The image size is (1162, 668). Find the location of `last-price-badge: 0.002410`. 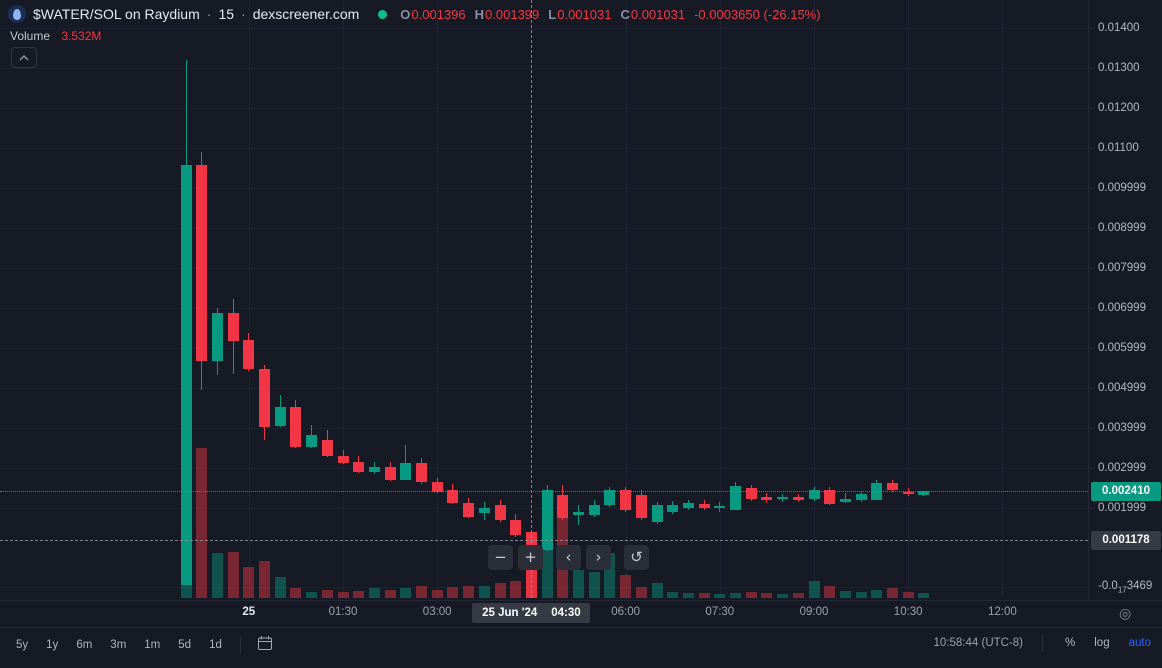

last-price-badge: 0.002410 is located at coordinates (1126, 492).